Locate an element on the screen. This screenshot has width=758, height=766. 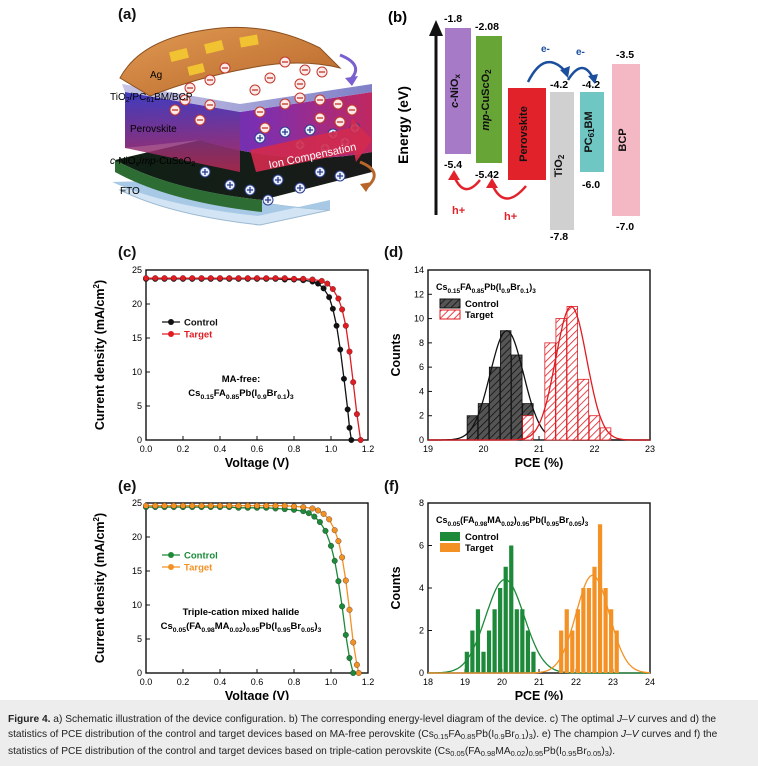
legend-label: Control is located at coordinates (201, 556).